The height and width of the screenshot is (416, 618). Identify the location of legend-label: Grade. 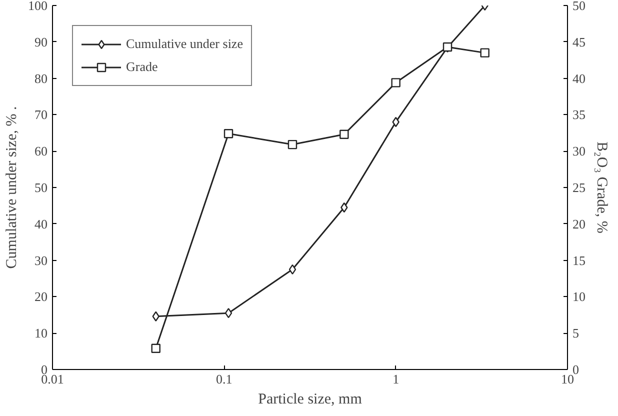
(142, 67).